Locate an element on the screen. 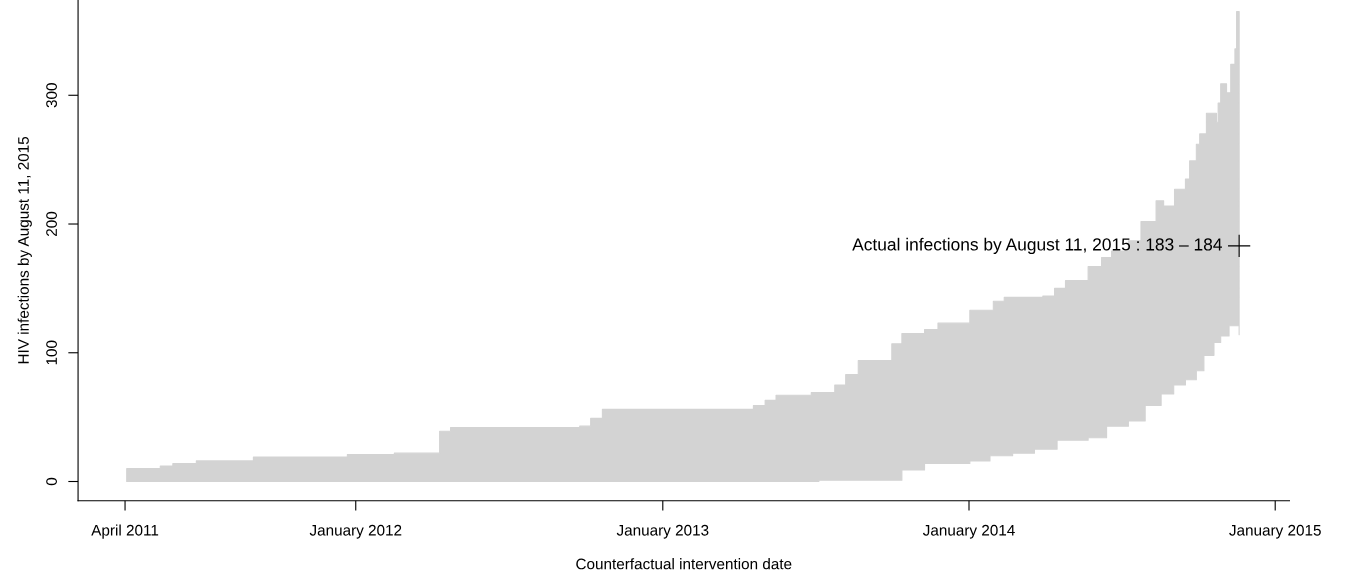 The height and width of the screenshot is (574, 1346). y-tick-label: 300 is located at coordinates (51, 95).